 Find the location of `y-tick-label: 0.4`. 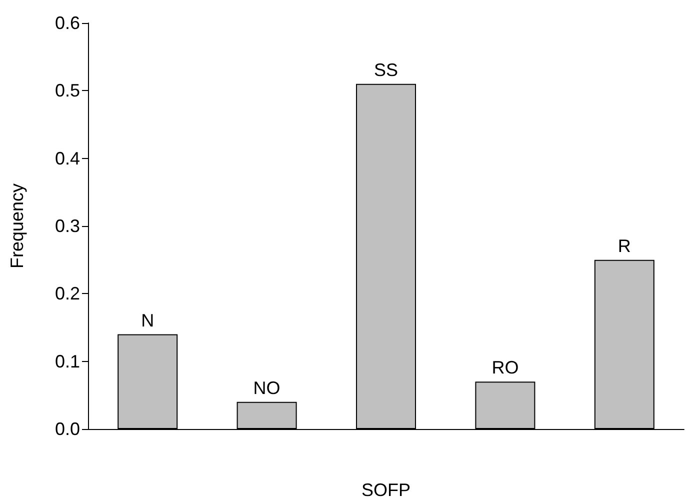

y-tick-label: 0.4 is located at coordinates (67, 158).